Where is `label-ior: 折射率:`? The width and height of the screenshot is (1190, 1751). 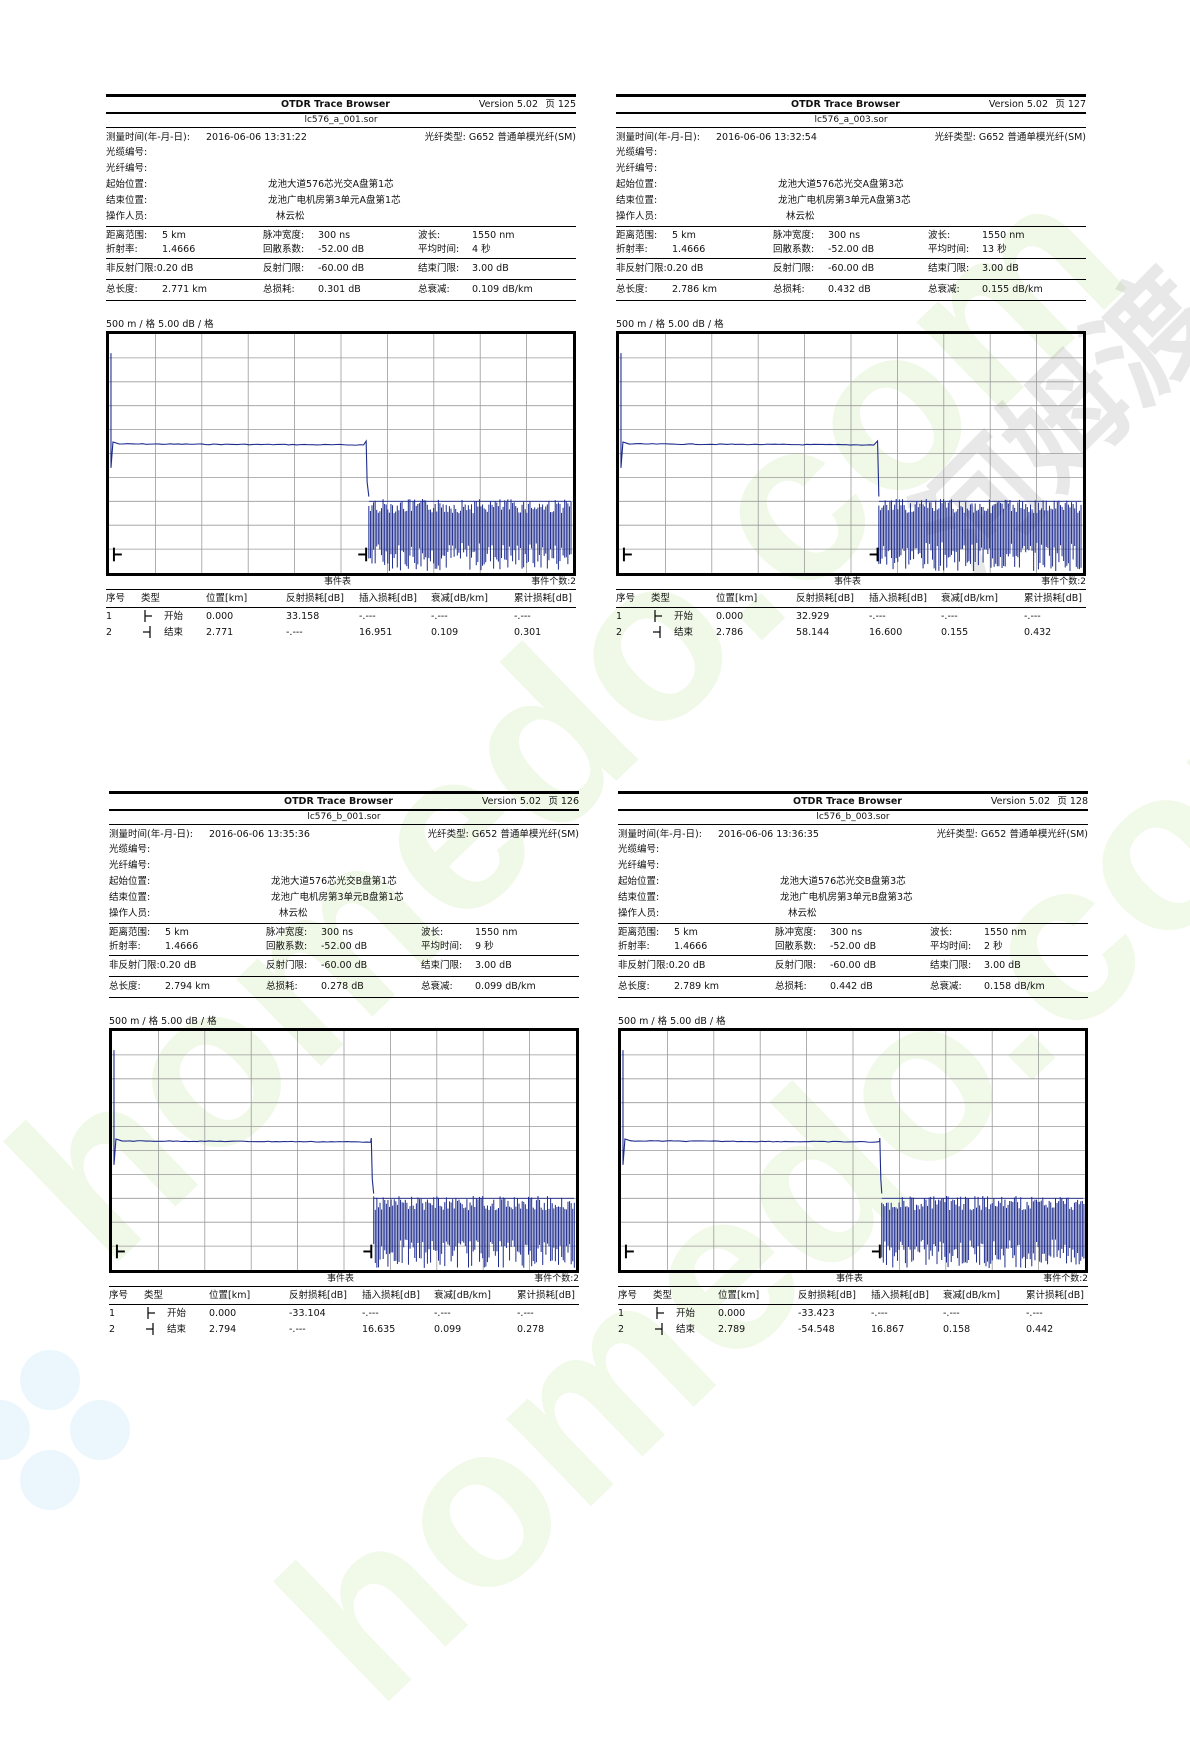 label-ior: 折射率: is located at coordinates (122, 249).